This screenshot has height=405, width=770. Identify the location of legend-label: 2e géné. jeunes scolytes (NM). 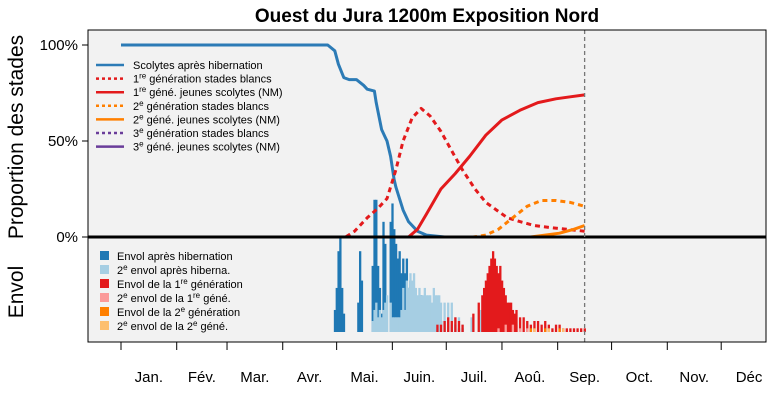
(206, 119).